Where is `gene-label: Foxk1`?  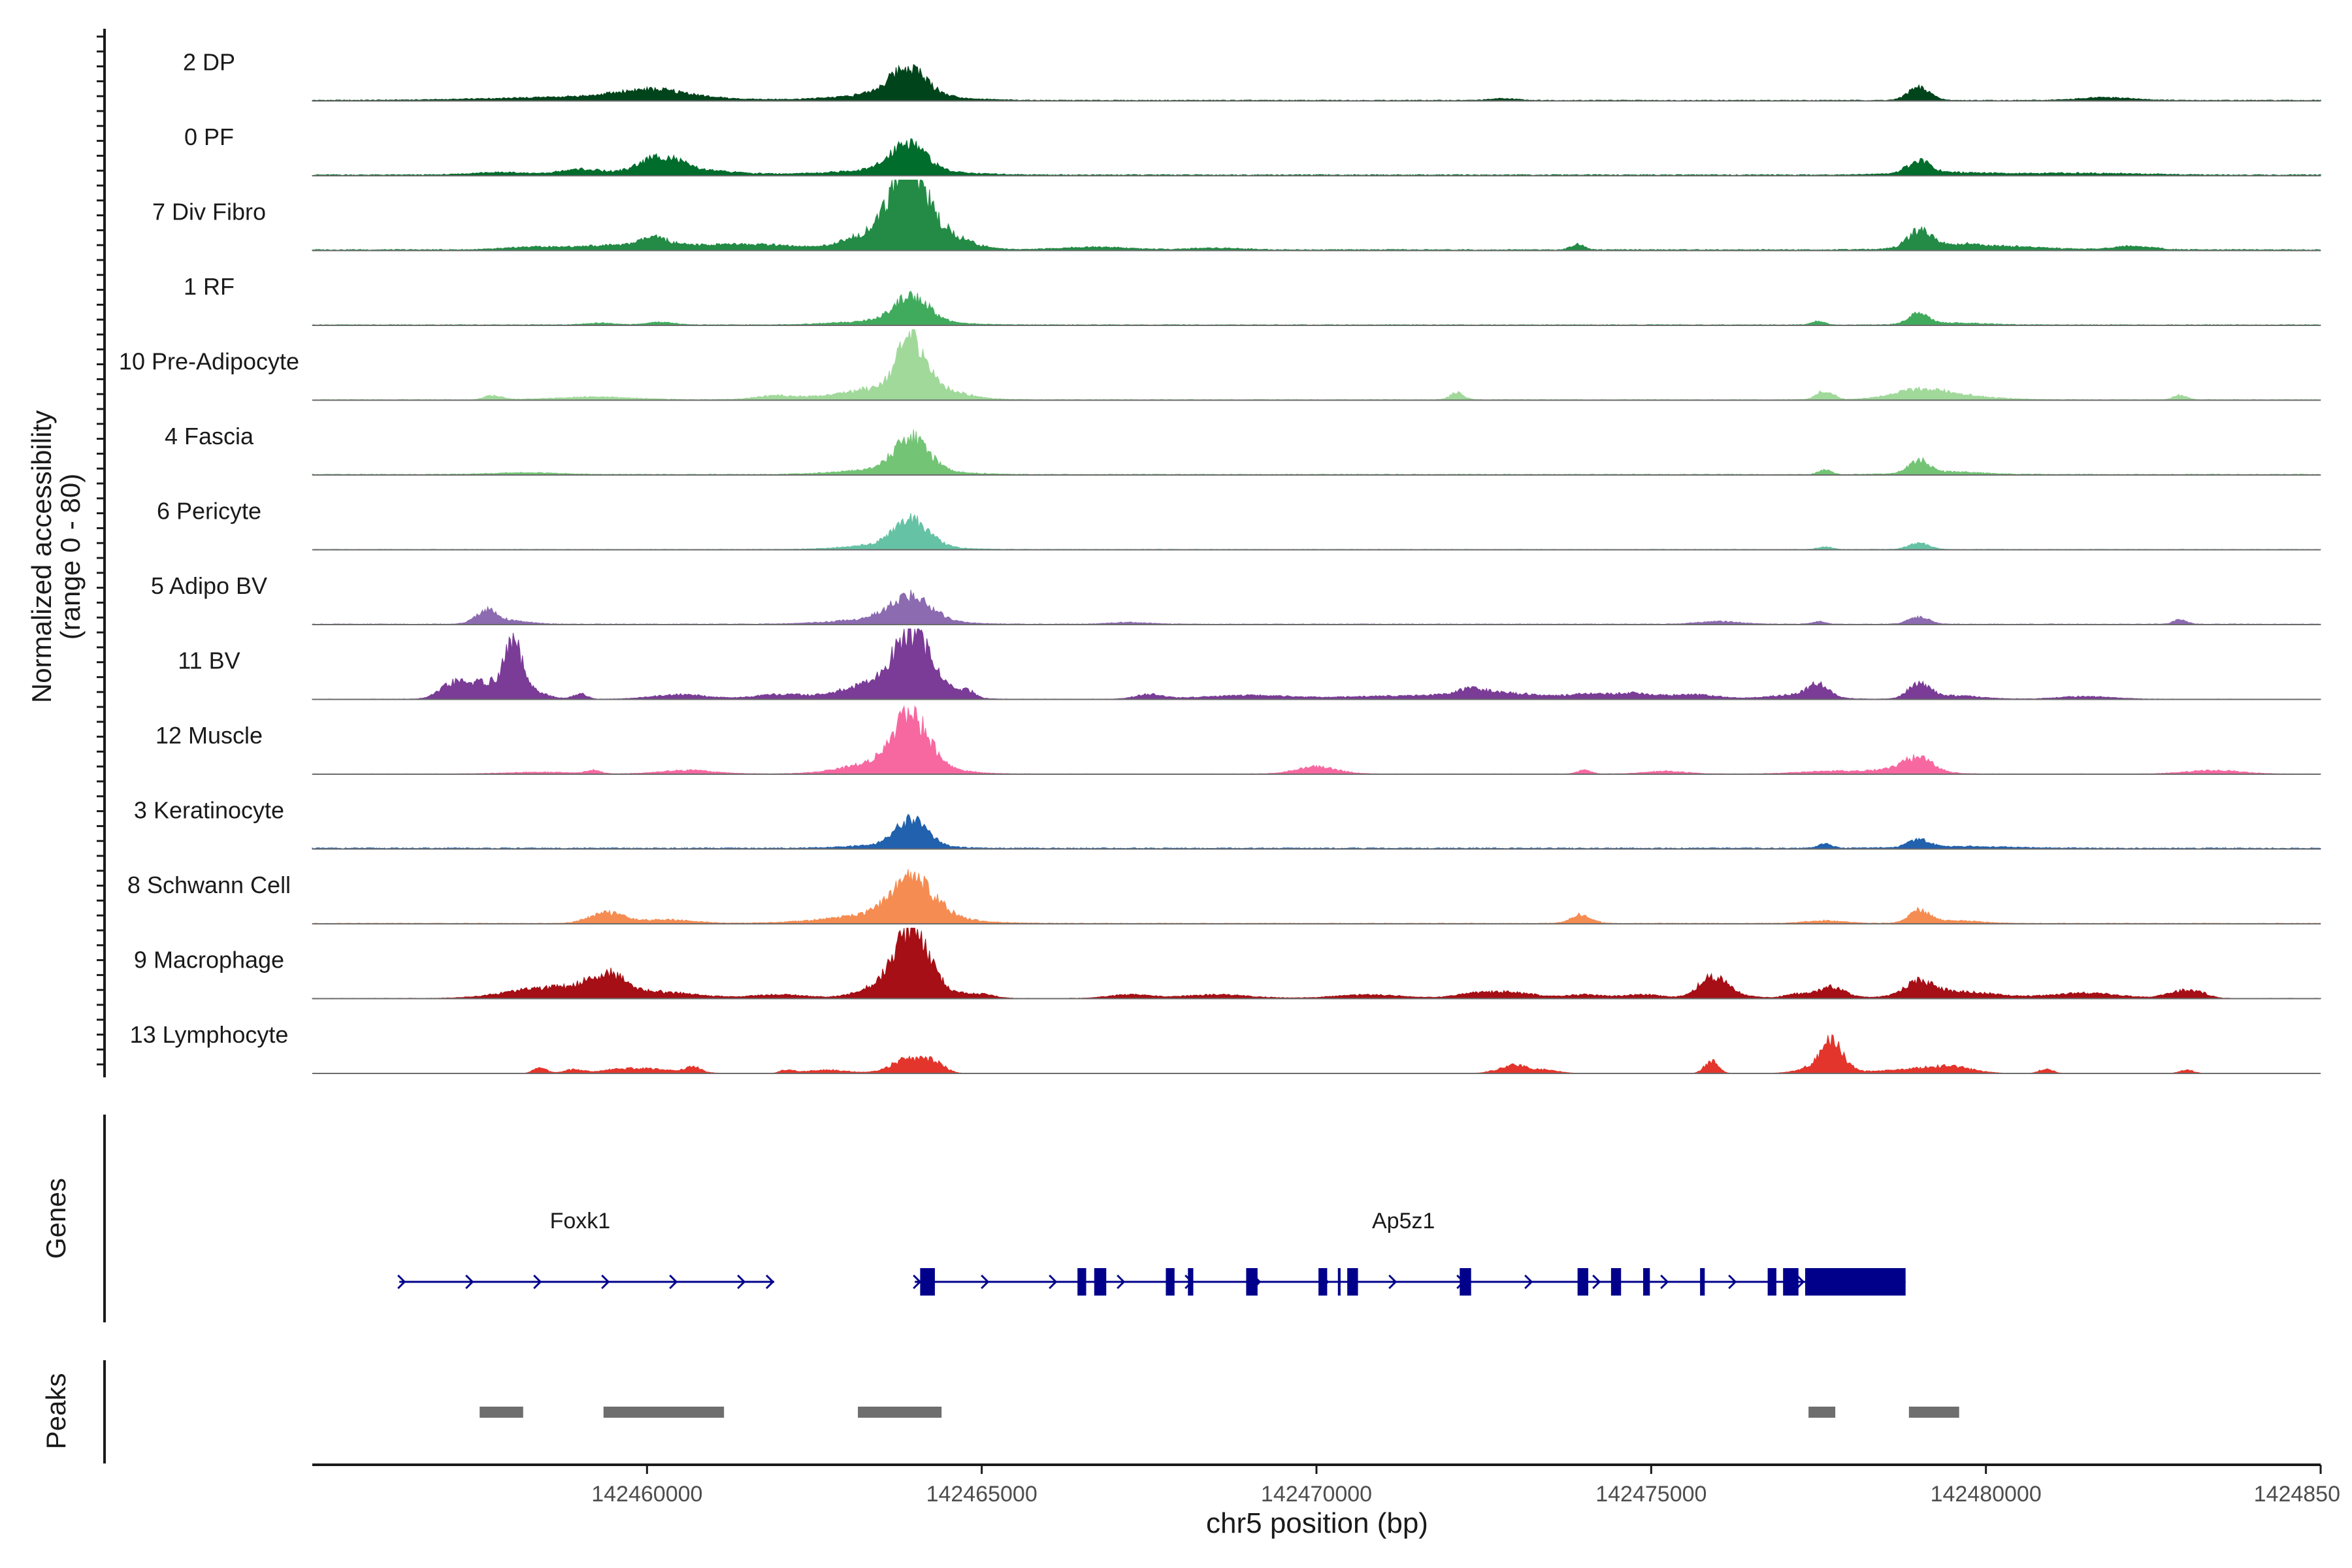
gene-label: Foxk1 is located at coordinates (580, 1221).